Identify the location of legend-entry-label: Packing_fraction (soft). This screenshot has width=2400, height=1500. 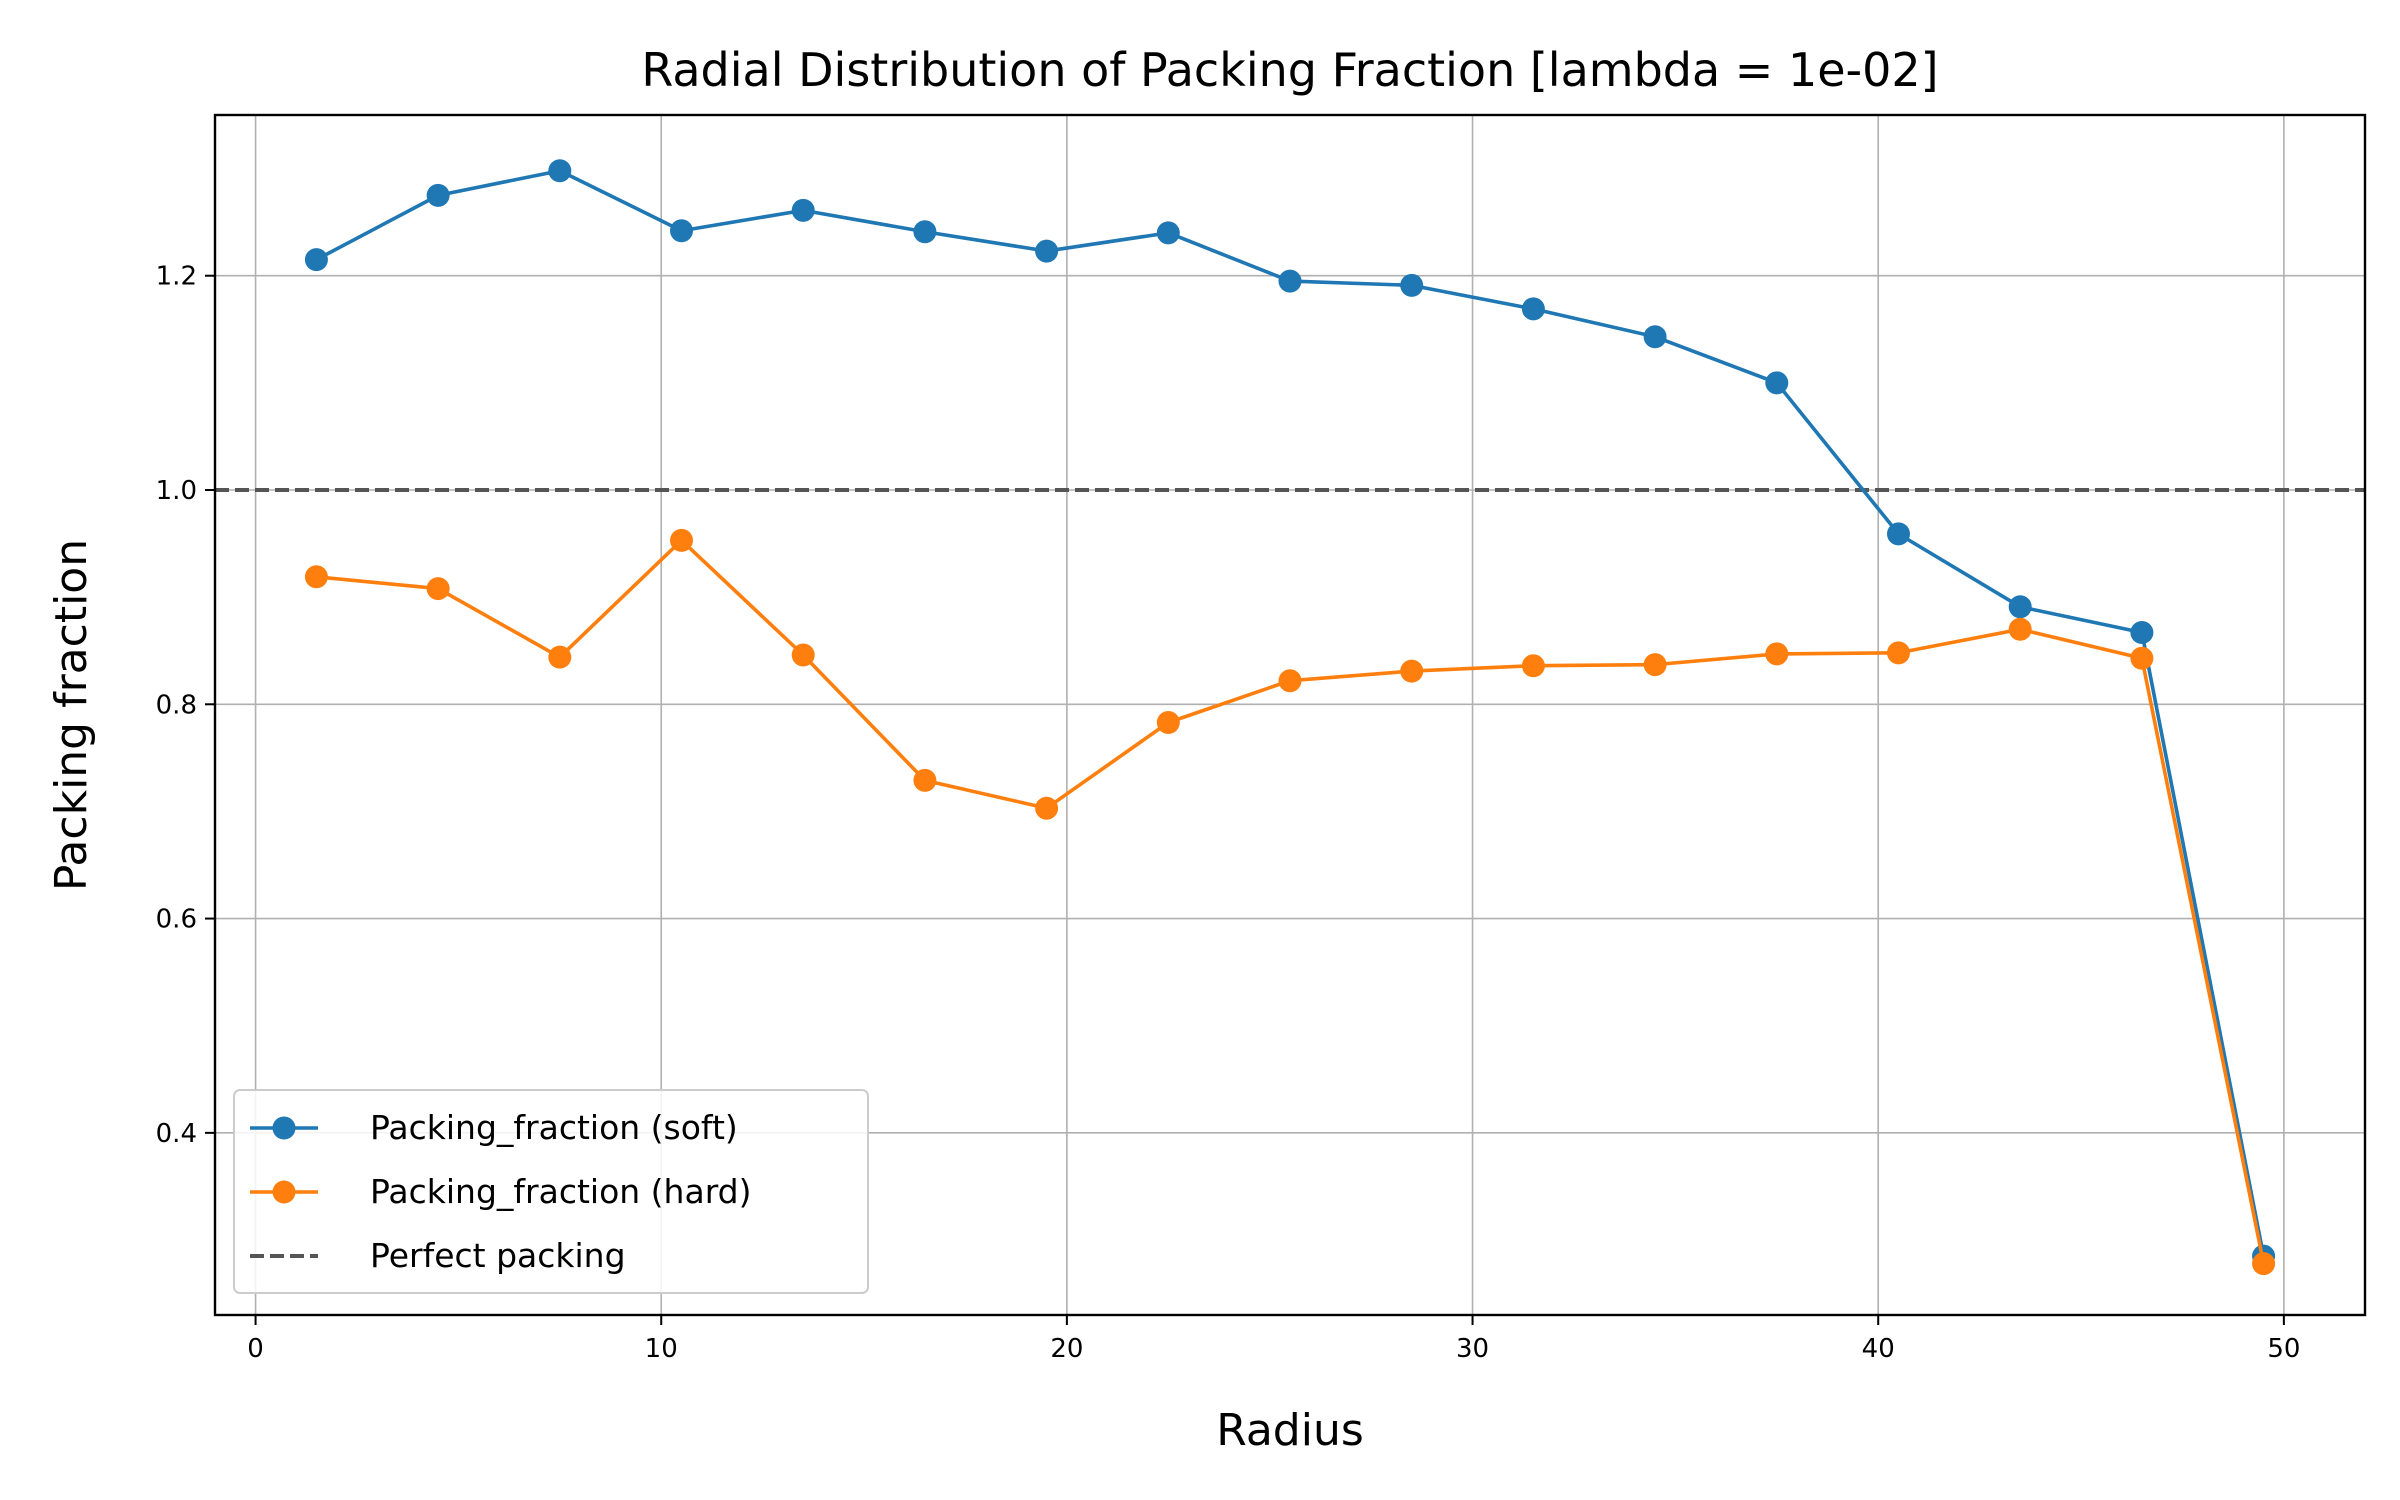
(554, 1127).